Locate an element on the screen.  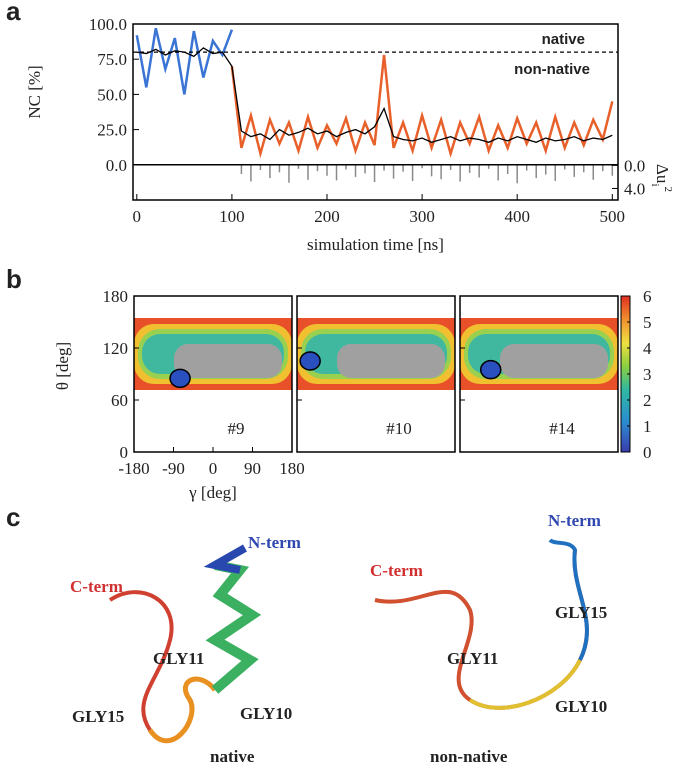
y-tick-label: 25.0 is located at coordinates (112, 130).